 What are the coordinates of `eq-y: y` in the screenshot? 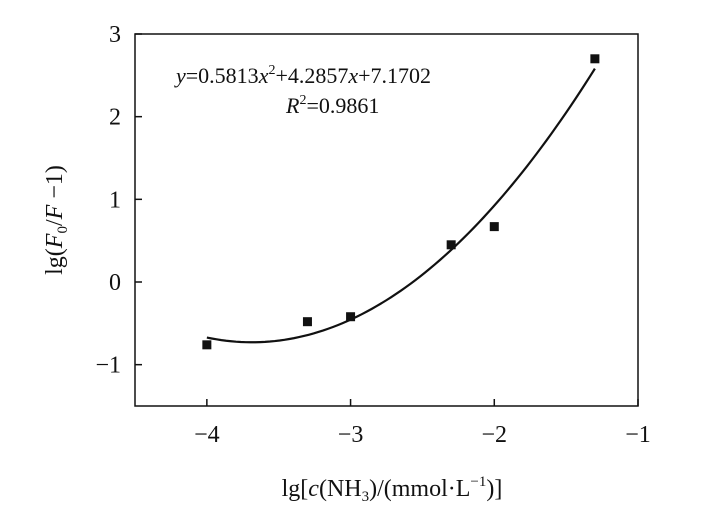 It's located at (180, 75).